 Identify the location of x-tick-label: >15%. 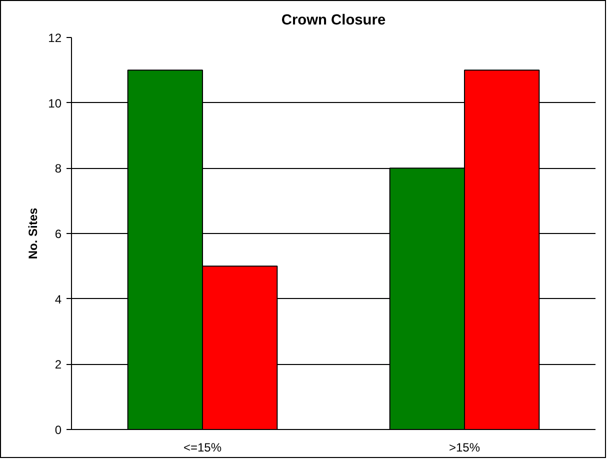
(464, 447).